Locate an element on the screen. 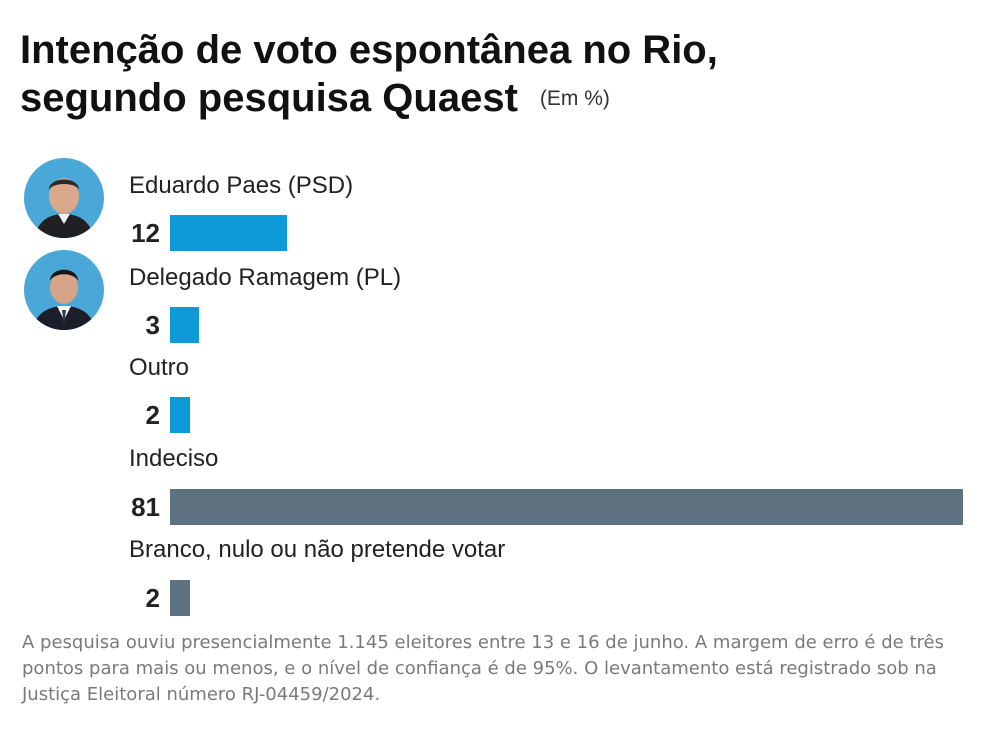 This screenshot has height=729, width=984. category-label-delegado-ramagem: Delegado Ramagem (PL) is located at coordinates (265, 277).